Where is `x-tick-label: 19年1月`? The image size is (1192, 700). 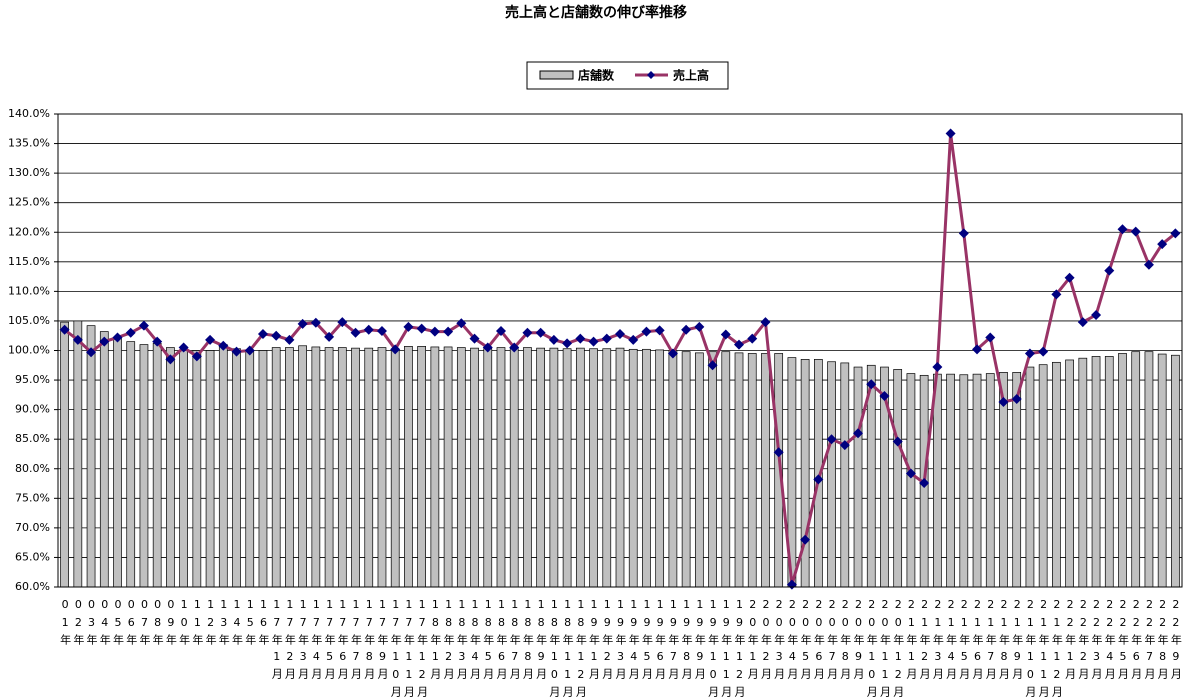
x-tick-label: 19年1月 is located at coordinates (594, 641).